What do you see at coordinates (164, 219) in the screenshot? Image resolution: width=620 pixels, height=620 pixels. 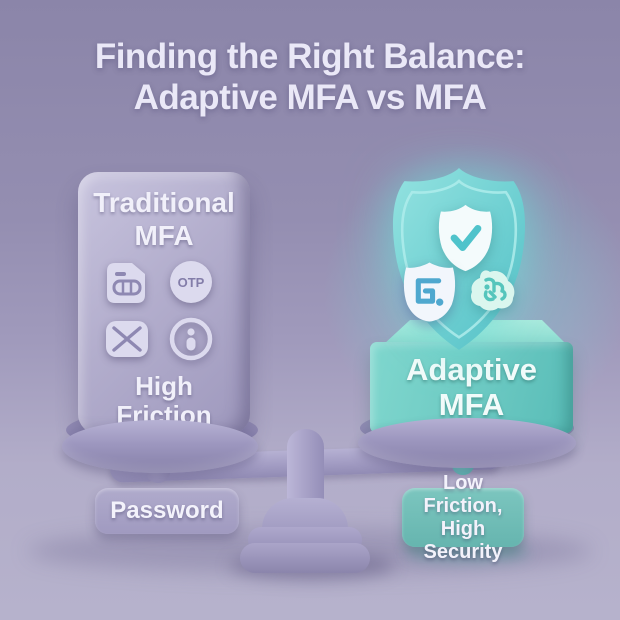 I see `traditional-card-title: Traditional MFA` at bounding box center [164, 219].